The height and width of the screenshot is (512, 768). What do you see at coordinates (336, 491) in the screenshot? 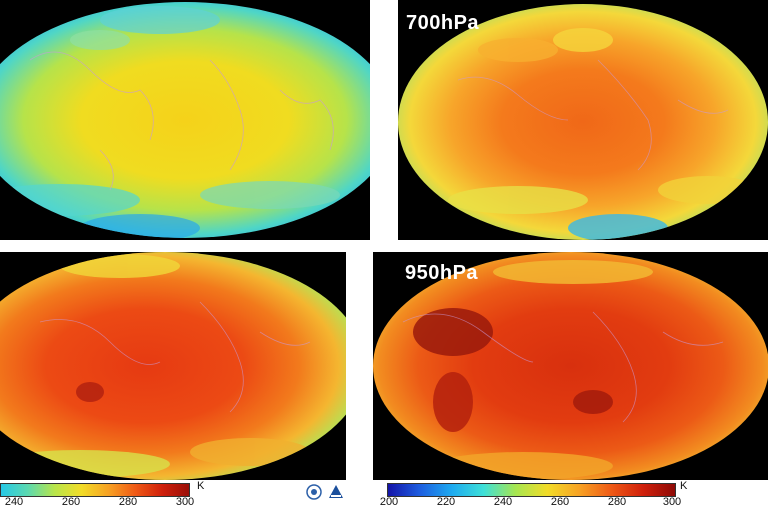
I see `nsmc-logo-icon` at bounding box center [336, 491].